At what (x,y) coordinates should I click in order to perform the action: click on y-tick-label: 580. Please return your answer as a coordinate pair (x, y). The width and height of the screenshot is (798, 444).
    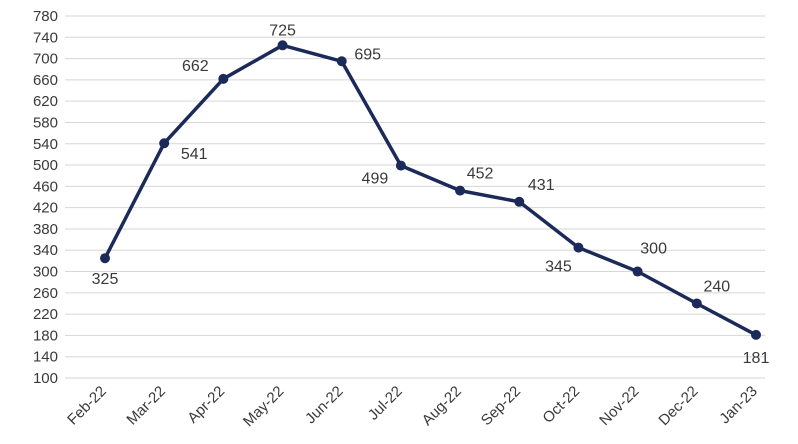
    Looking at the image, I should click on (45, 122).